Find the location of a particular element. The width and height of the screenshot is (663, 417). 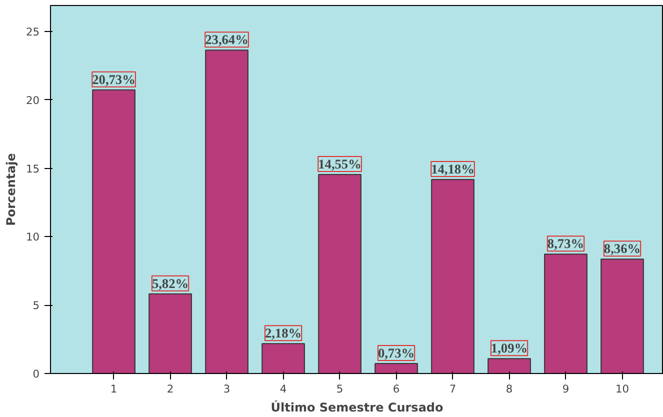

data-label: 5,82% is located at coordinates (170, 283).